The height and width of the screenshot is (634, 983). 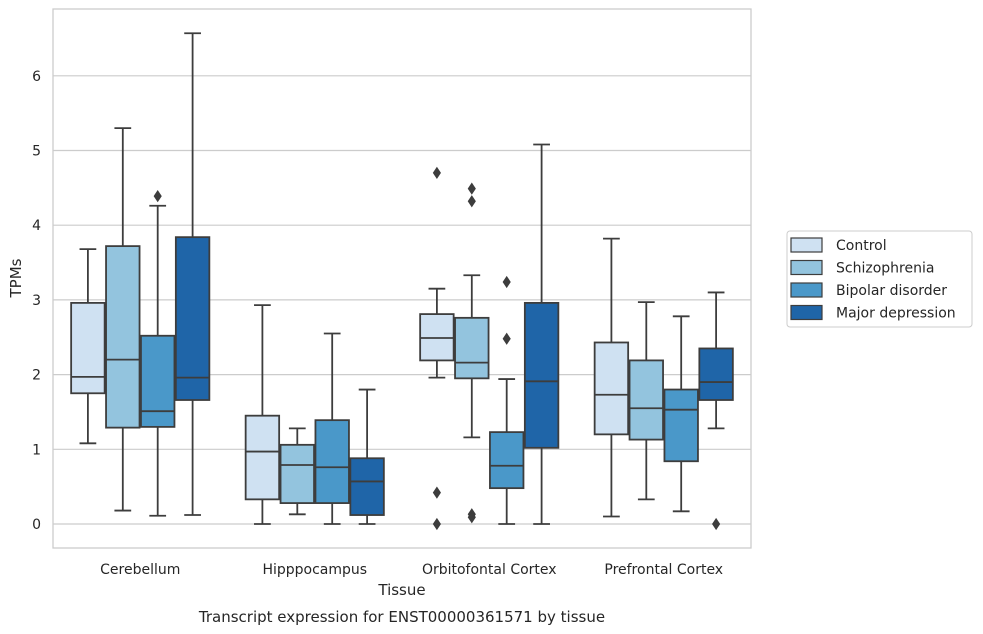 What do you see at coordinates (891, 291) in the screenshot?
I see `legend-label-2: Bipolar disorder` at bounding box center [891, 291].